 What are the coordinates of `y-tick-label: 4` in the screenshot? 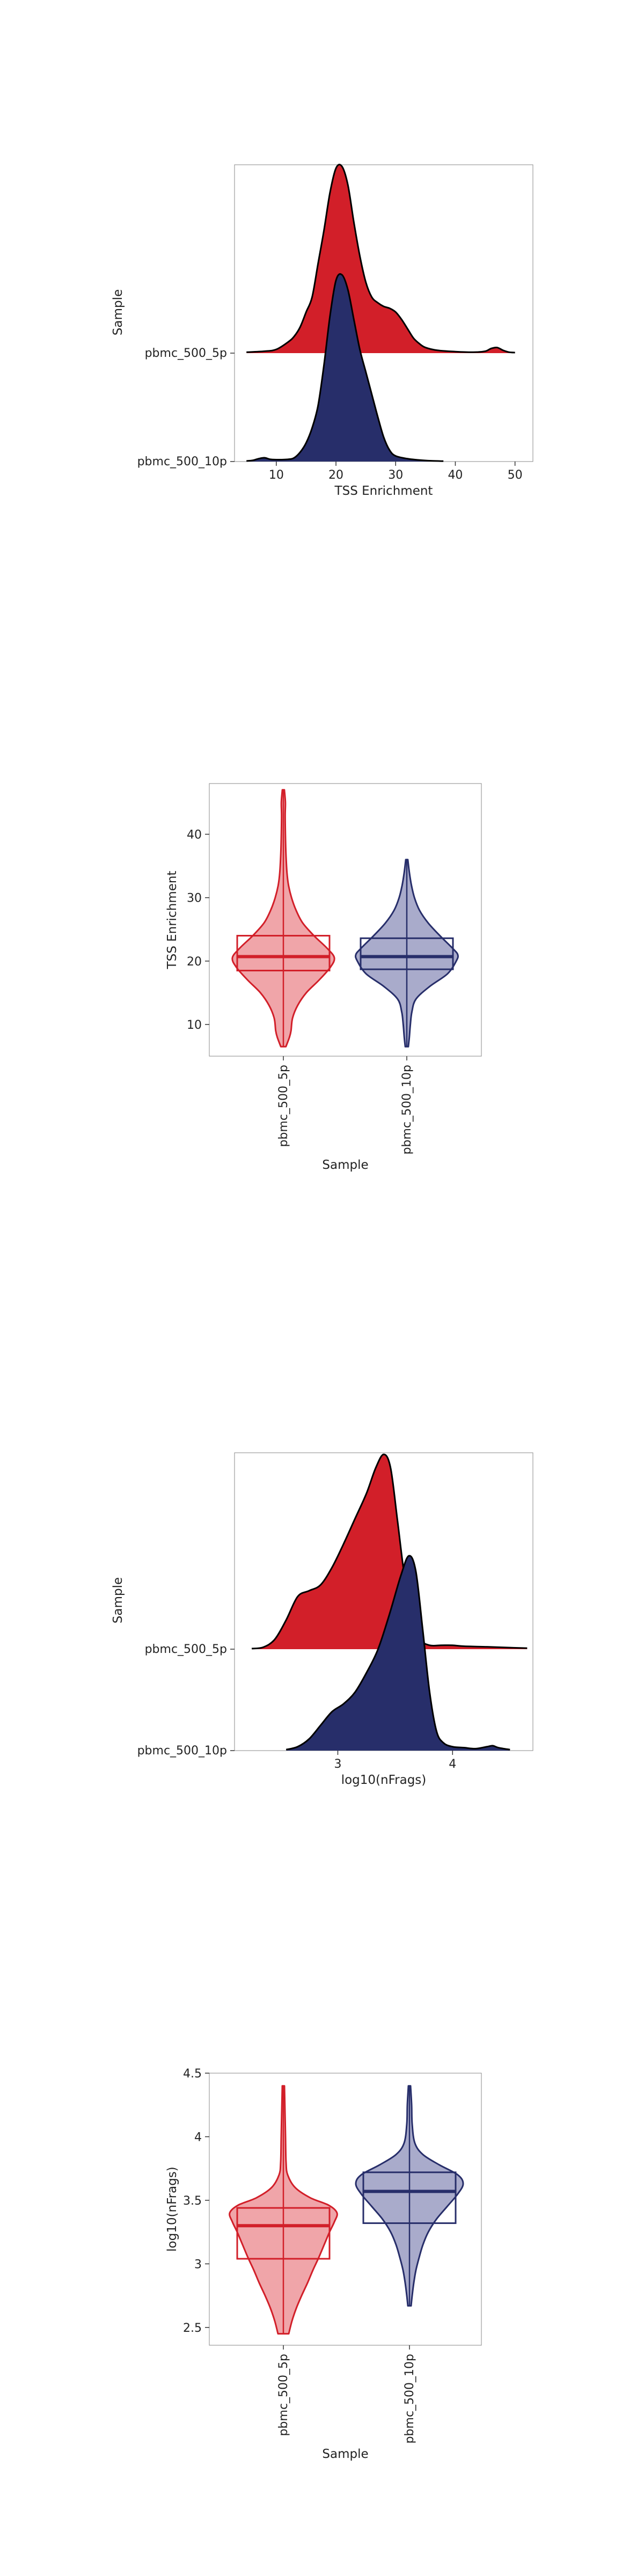 It's located at (198, 2137).